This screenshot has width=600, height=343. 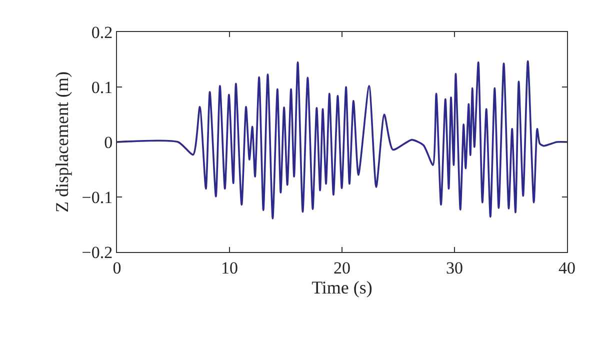 I want to click on x-tick-label: 20, so click(x=342, y=268).